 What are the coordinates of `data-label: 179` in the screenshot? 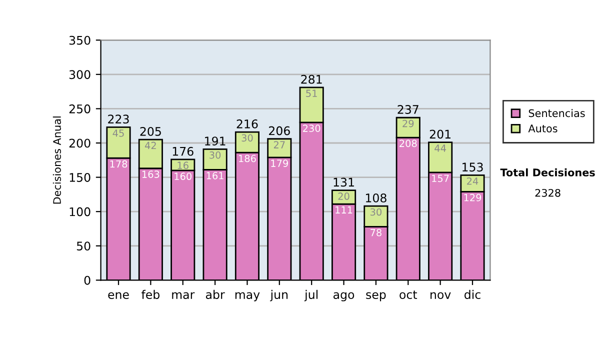 It's located at (279, 163).